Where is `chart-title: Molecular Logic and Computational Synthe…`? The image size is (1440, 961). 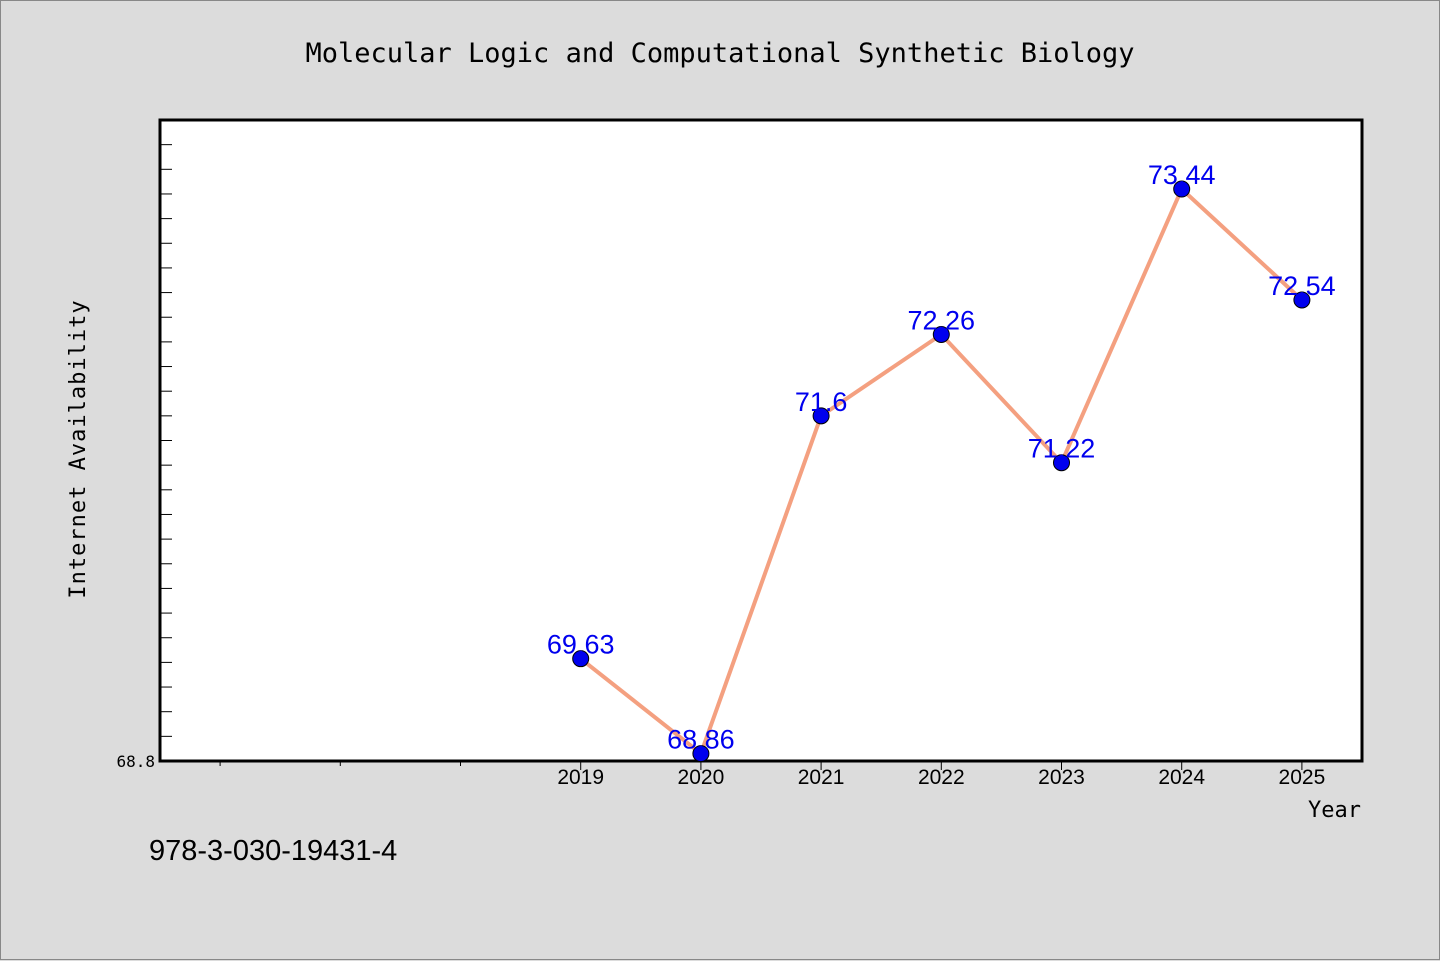
chart-title: Molecular Logic and Computational Synthe… is located at coordinates (719, 53).